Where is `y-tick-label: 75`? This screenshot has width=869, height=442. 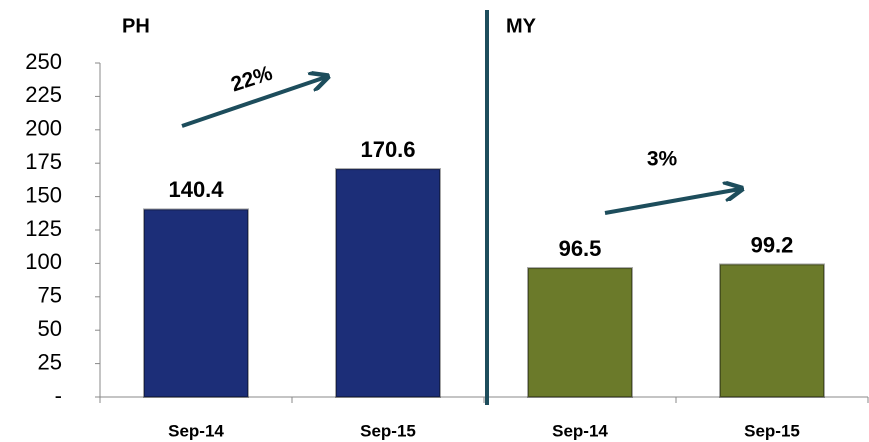 y-tick-label: 75 is located at coordinates (50, 295).